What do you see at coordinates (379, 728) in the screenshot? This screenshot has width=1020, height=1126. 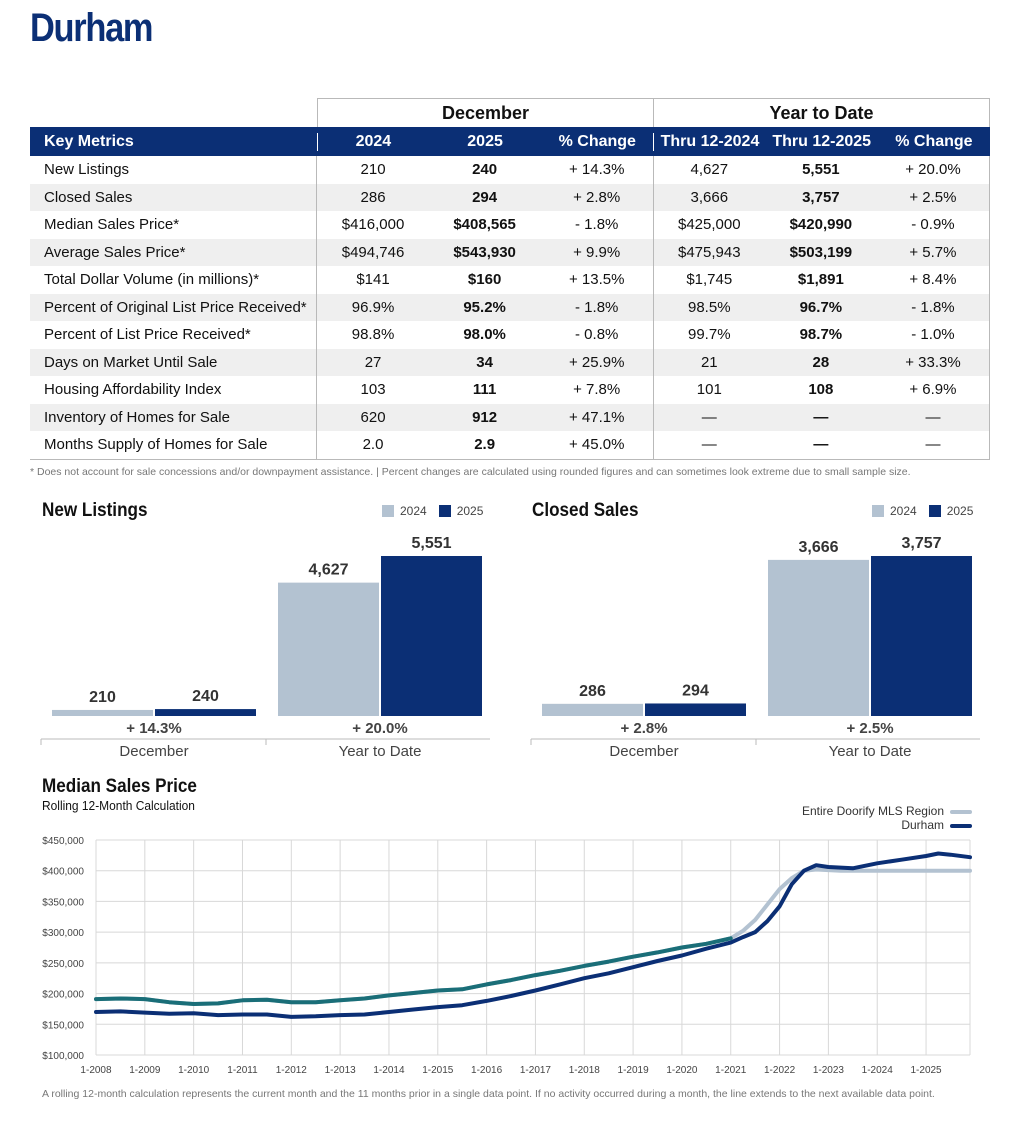 I see `percent-change-label: + 20.0%` at bounding box center [379, 728].